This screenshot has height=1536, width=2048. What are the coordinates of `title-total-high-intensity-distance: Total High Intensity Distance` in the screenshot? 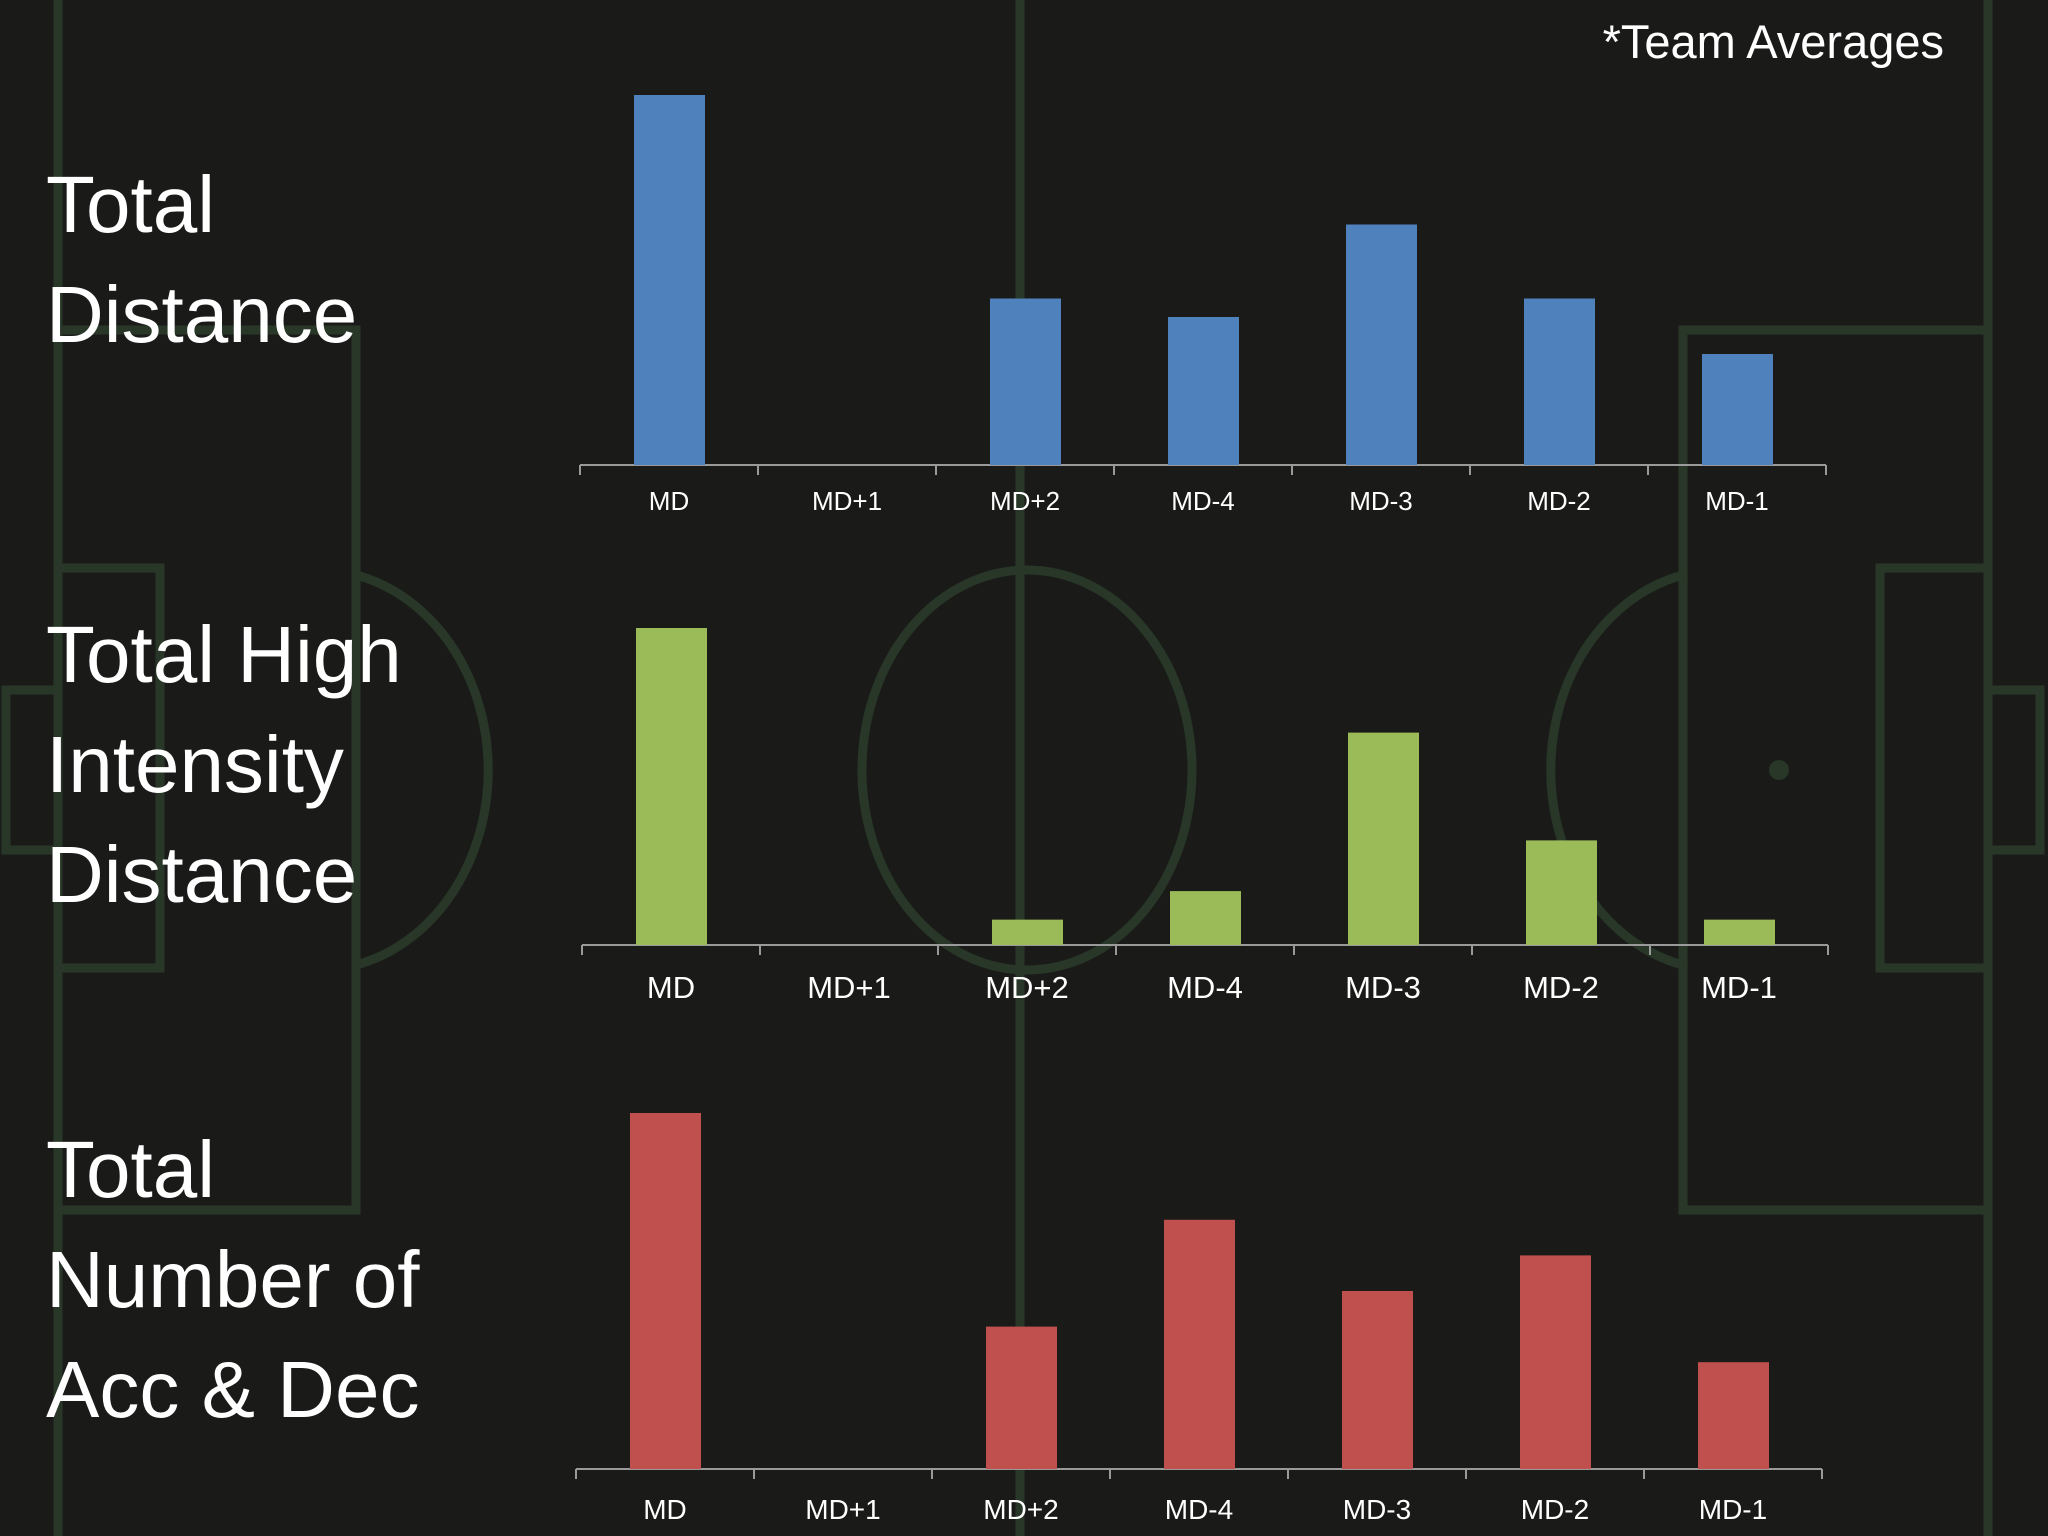 It's located at (224, 764).